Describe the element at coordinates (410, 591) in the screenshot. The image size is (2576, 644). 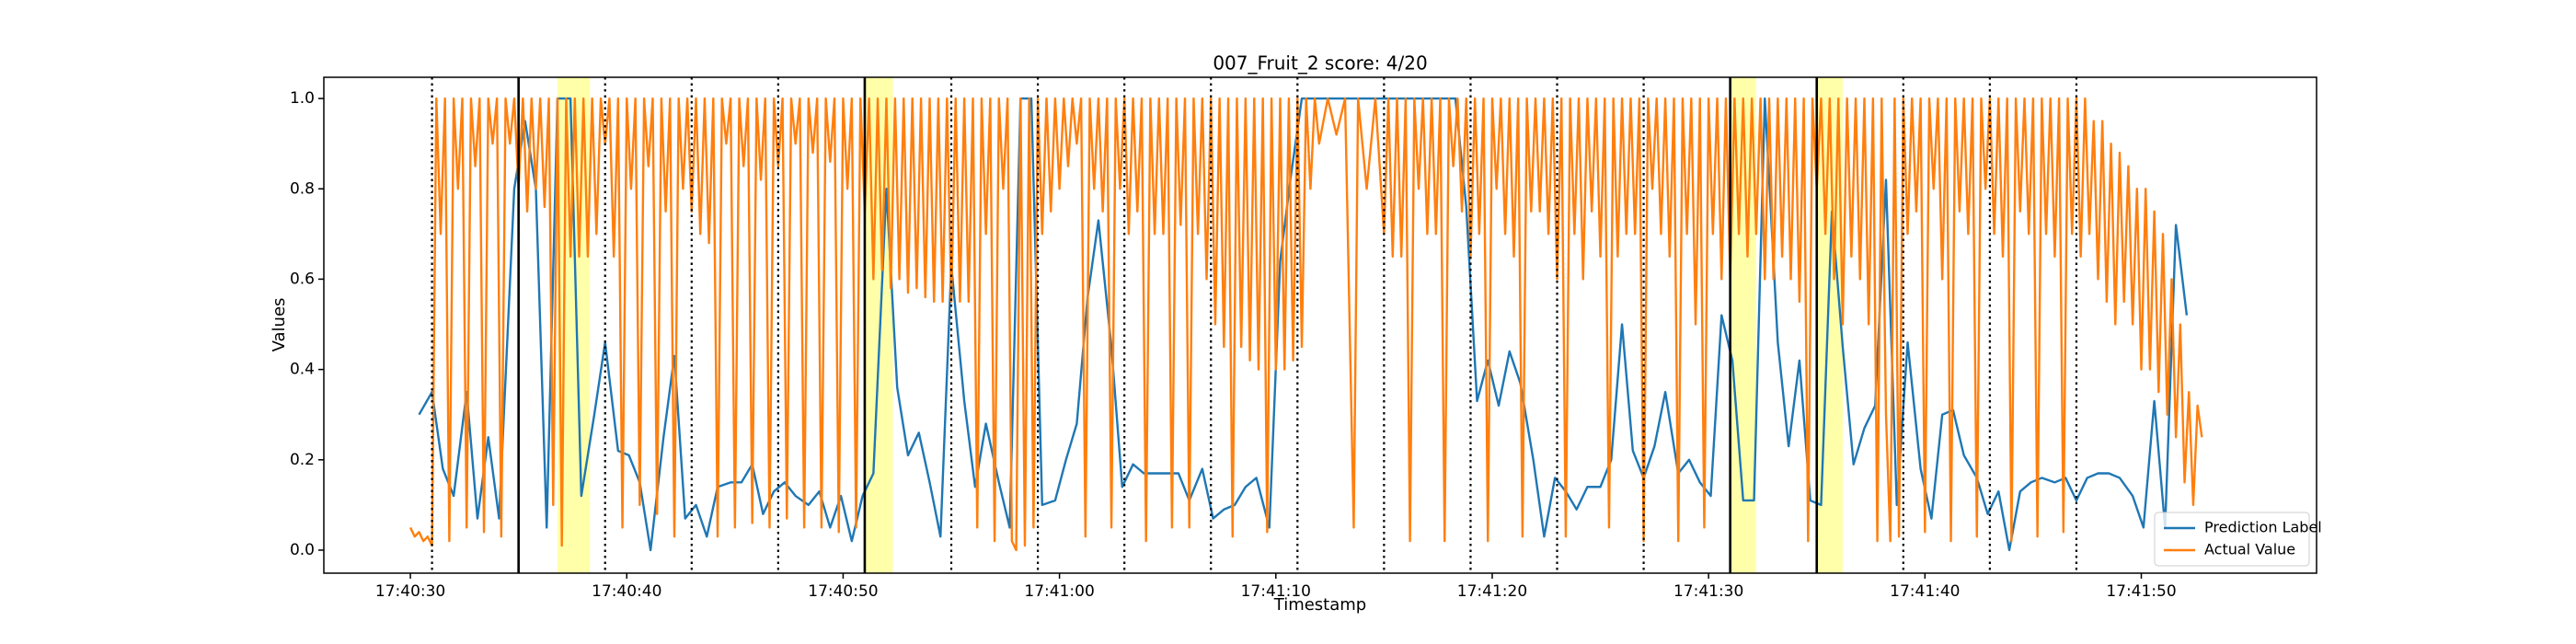
I see `x-tick-label: 17:40:30` at that location.